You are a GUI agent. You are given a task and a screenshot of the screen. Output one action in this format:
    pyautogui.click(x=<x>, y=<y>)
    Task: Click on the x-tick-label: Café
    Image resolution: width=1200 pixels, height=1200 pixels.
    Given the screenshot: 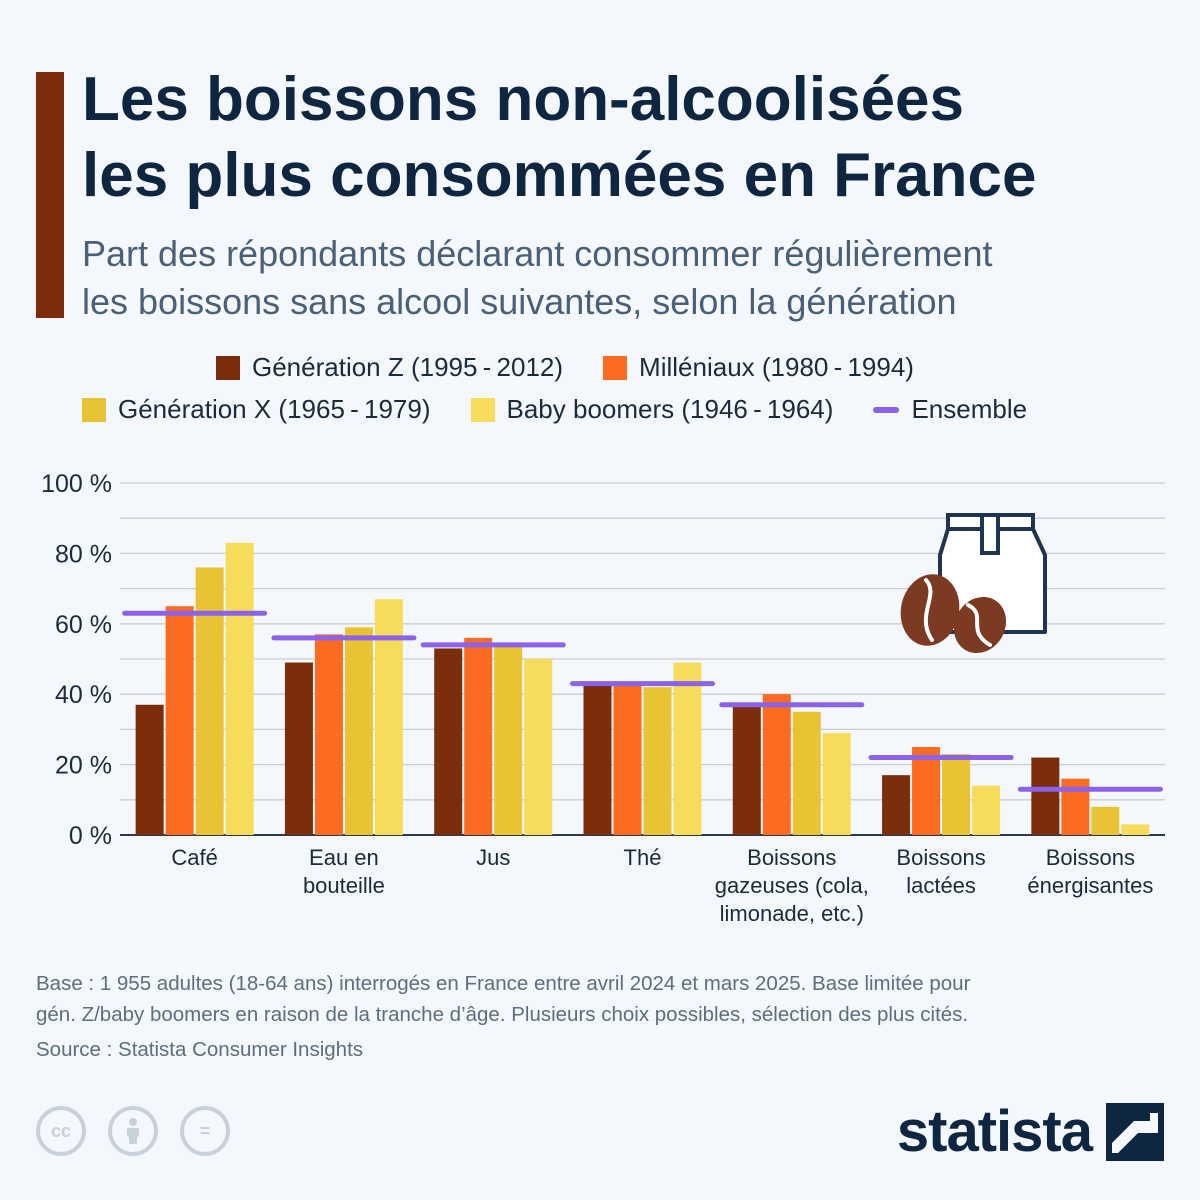 What is the action you would take?
    pyautogui.click(x=194, y=857)
    